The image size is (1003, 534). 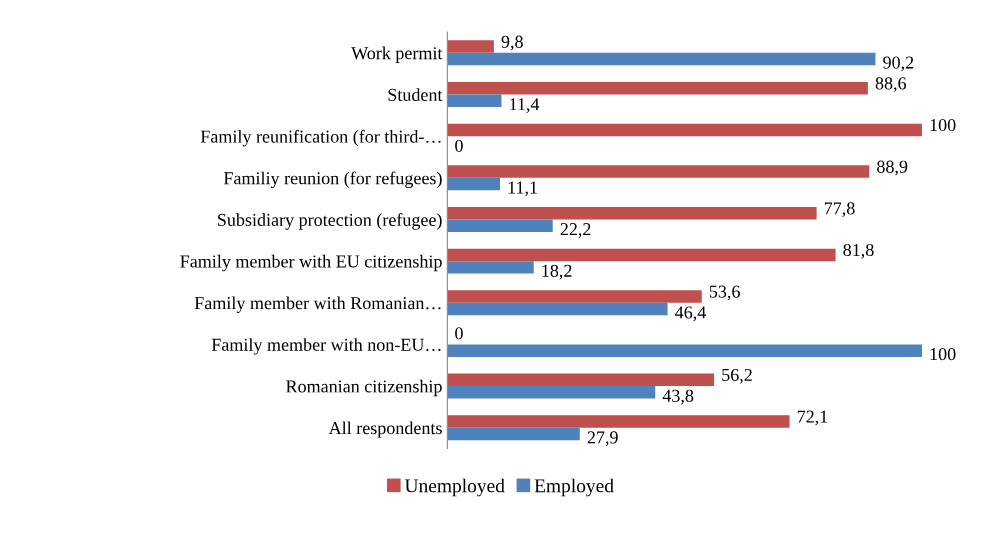 I want to click on data-label: 56,2, so click(x=737, y=376).